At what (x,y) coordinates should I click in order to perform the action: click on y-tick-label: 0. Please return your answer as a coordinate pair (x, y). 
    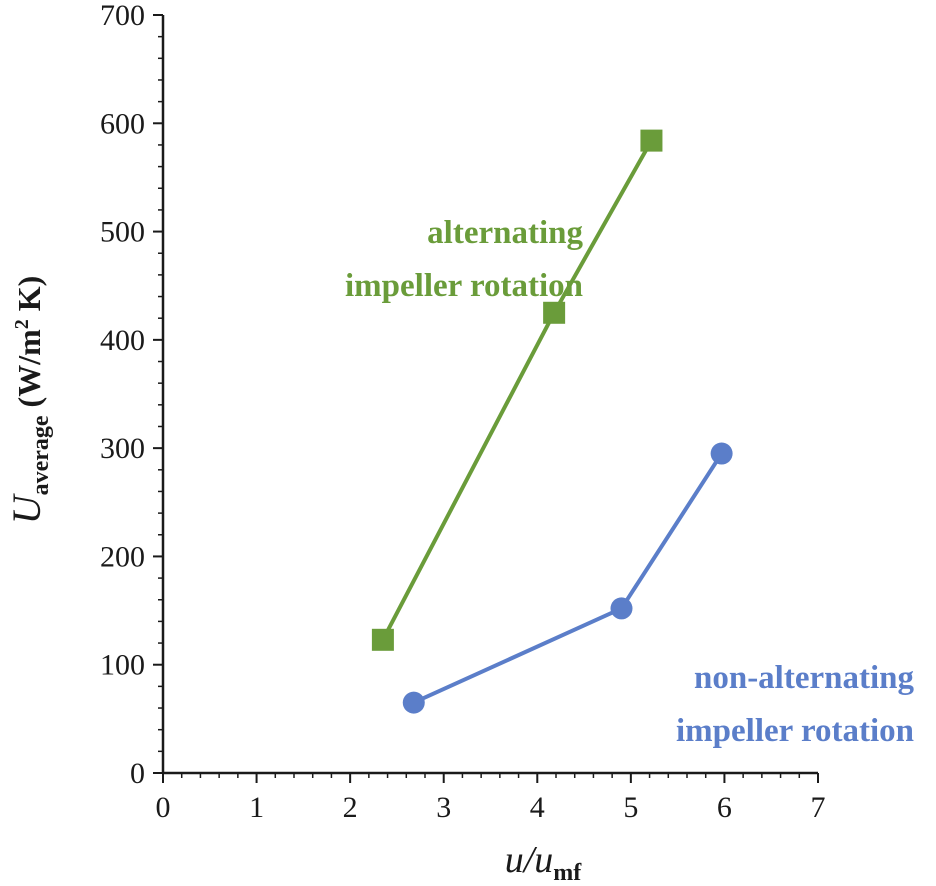
    Looking at the image, I should click on (137, 773).